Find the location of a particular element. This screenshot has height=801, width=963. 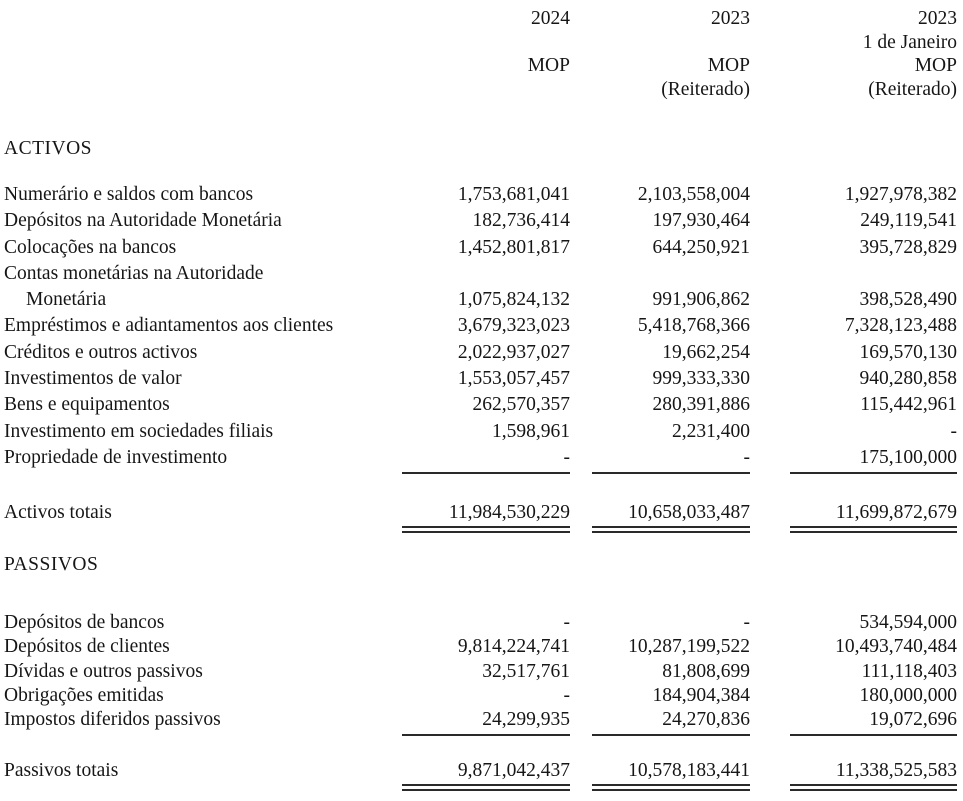

header-date-row: 1 de Janeiro is located at coordinates (480, 44).